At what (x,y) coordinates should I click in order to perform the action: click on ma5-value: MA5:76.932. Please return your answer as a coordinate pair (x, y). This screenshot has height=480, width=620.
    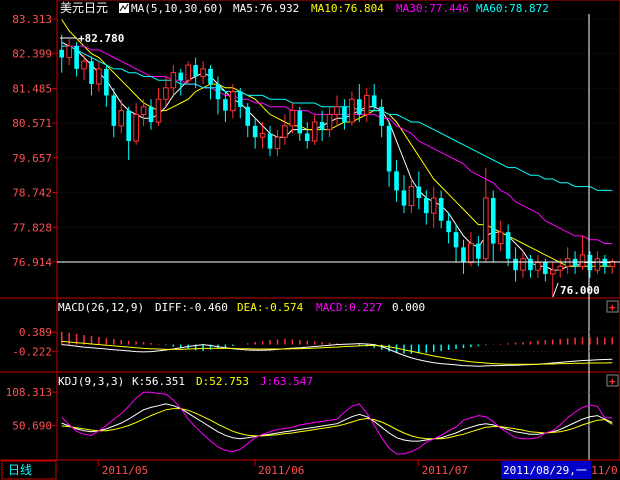
    Looking at the image, I should click on (266, 8).